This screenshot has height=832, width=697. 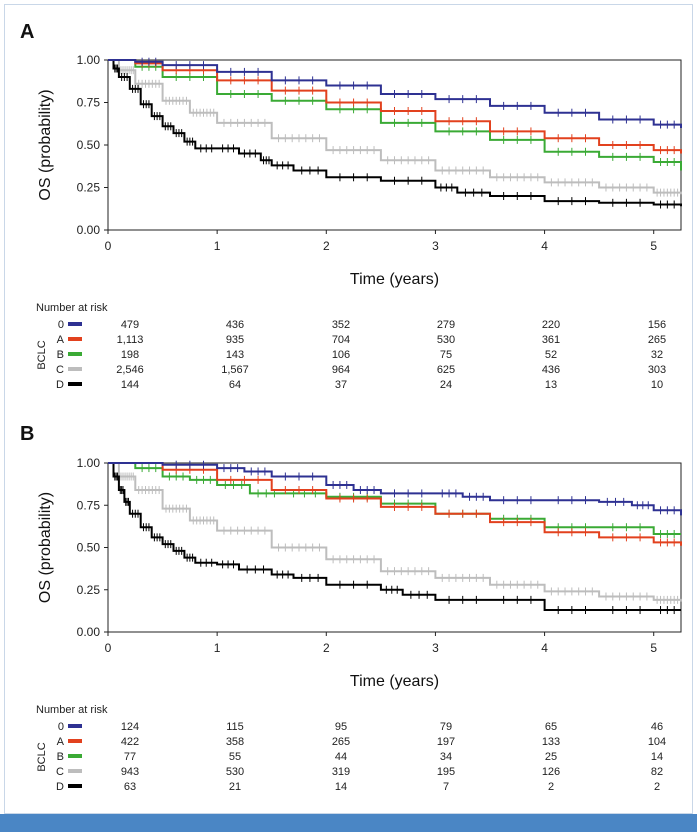 I want to click on panel-letter: B, so click(x=27, y=434).